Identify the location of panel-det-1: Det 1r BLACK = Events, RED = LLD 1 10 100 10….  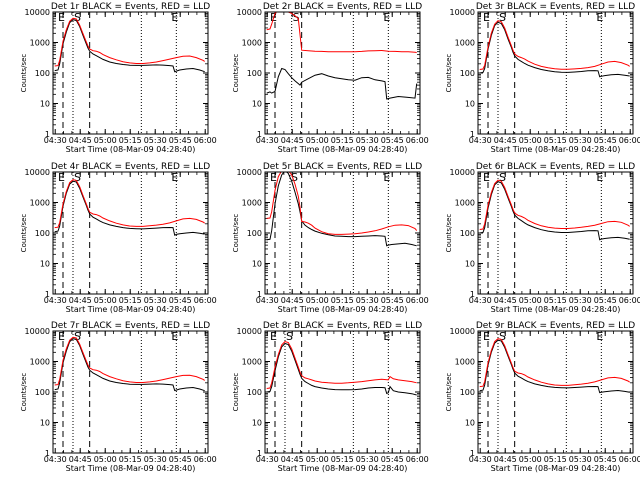
(118, 78).